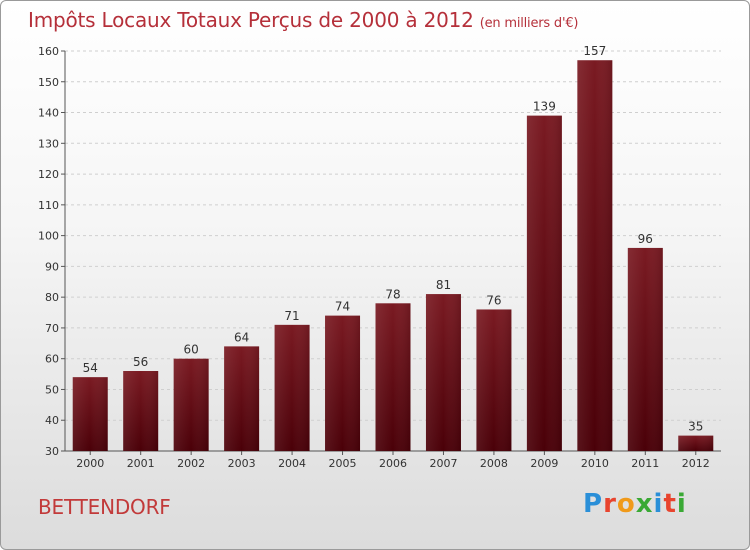 This screenshot has width=750, height=550. Describe the element at coordinates (644, 504) in the screenshot. I see `logo-letter: x` at that location.